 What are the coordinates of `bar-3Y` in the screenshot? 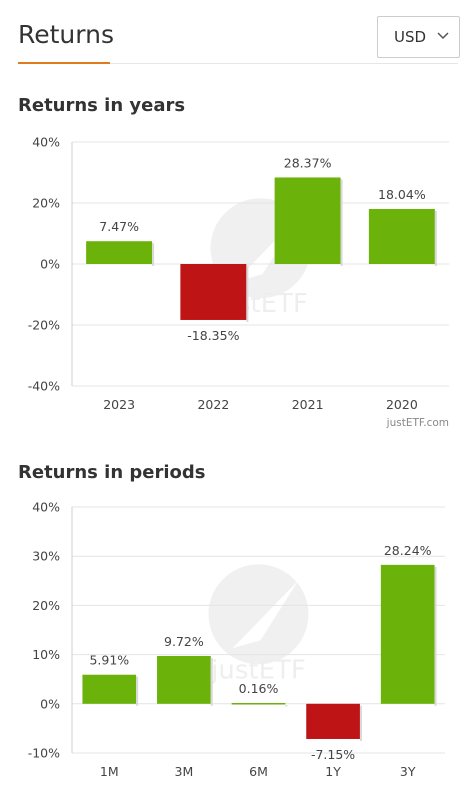 It's located at (407, 634).